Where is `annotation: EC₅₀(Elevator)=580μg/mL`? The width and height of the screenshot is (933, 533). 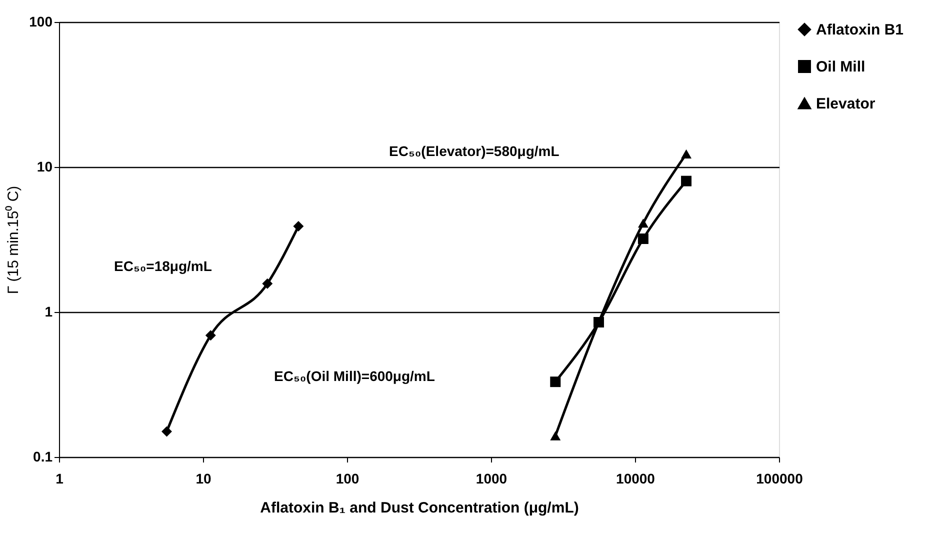
annotation: EC₅₀(Elevator)=580μg/mL is located at coordinates (474, 151).